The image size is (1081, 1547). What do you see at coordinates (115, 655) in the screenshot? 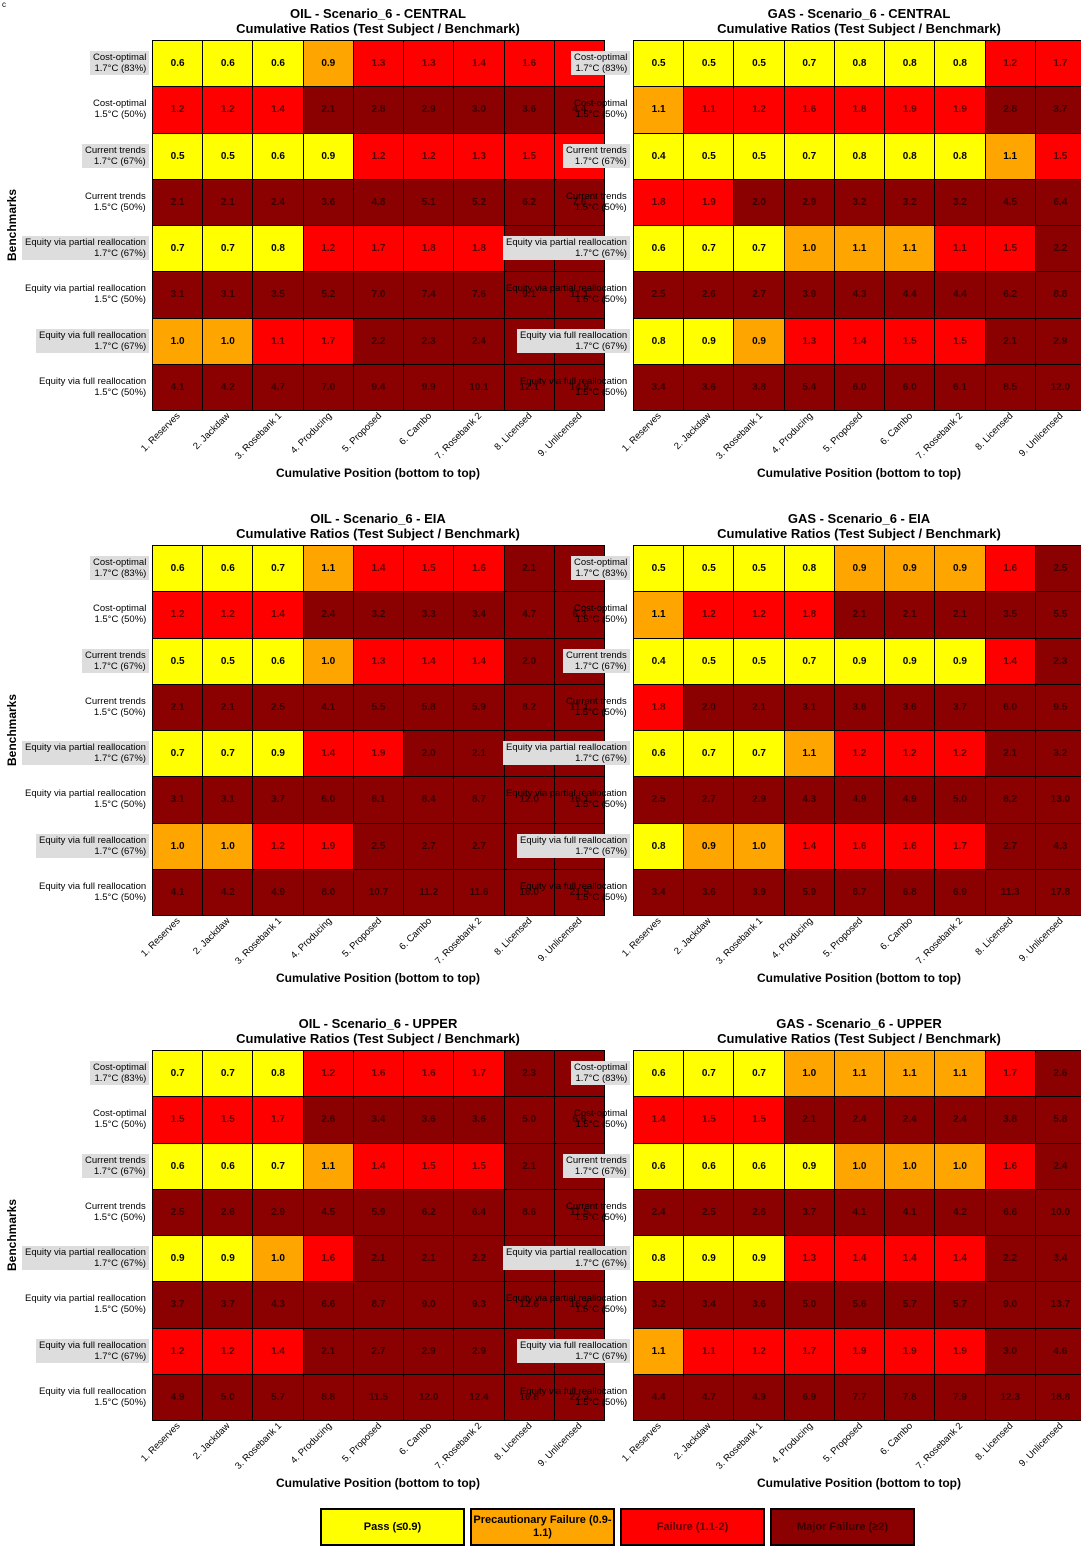
I see `row-label-line1: Current trends` at bounding box center [115, 655].